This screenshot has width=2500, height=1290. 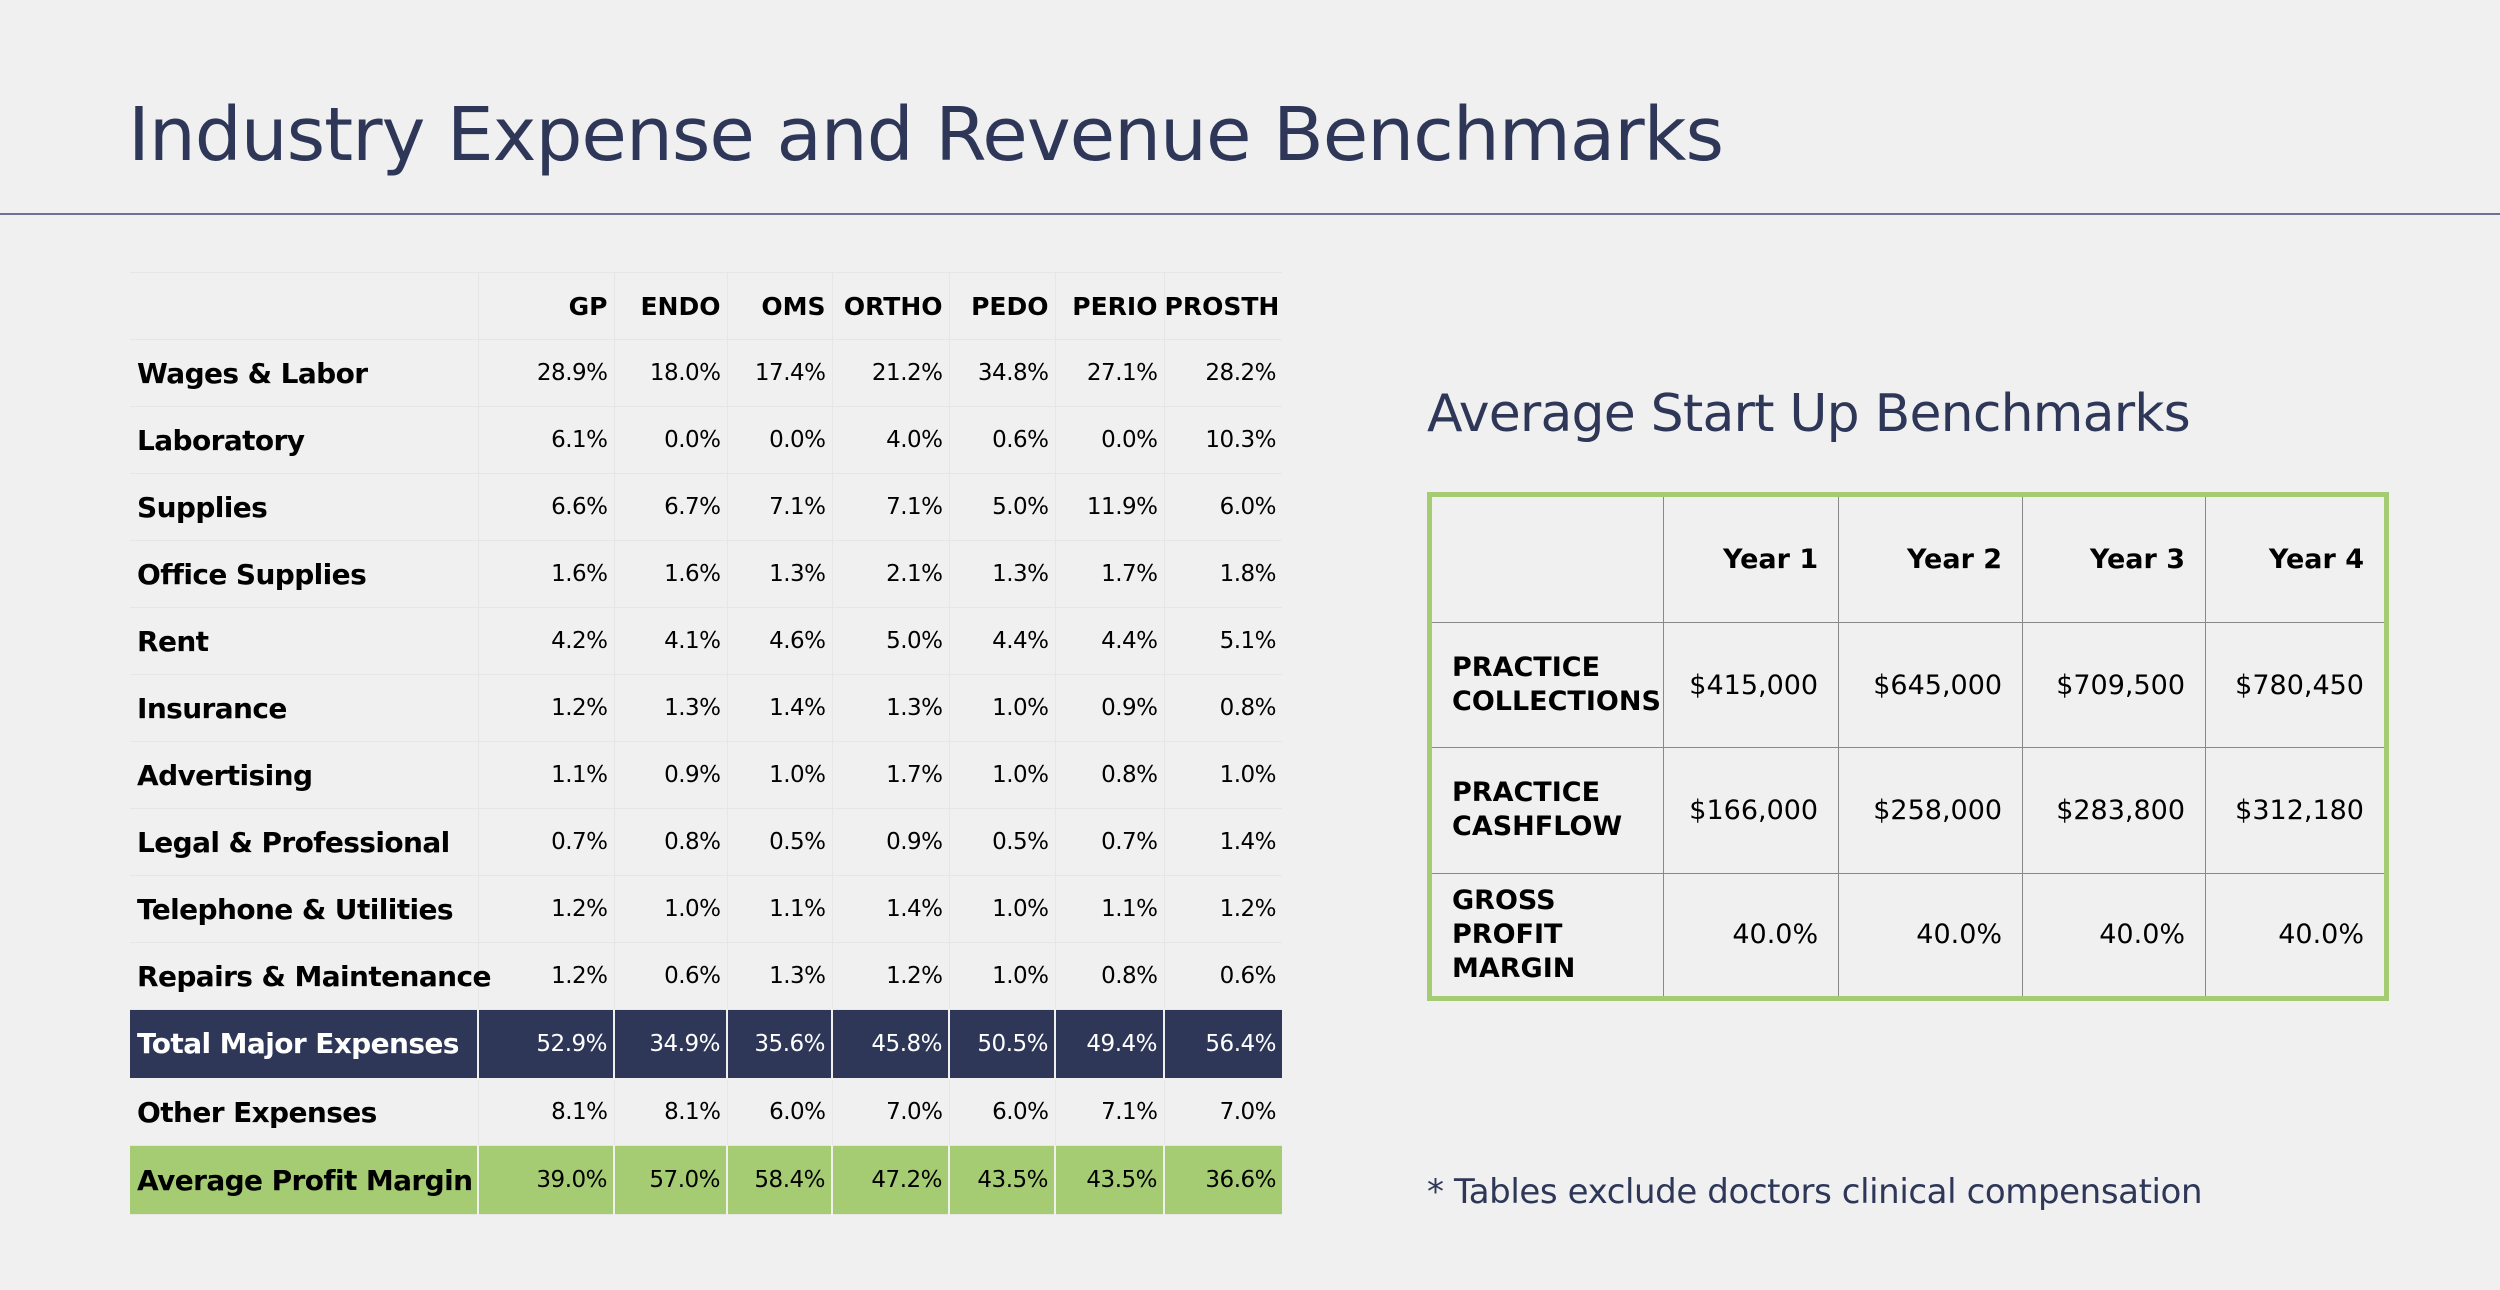 What do you see at coordinates (1223, 1180) in the screenshot?
I see `table-cell: 36.6%` at bounding box center [1223, 1180].